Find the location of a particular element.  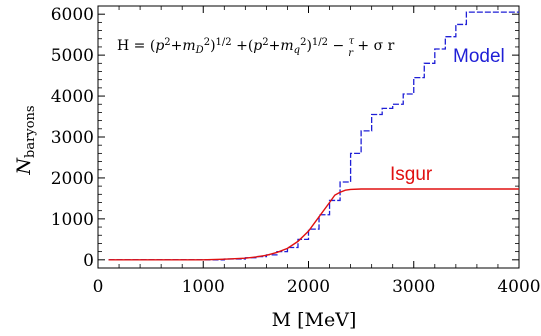

y-tick-label: 0 is located at coordinates (88, 261).